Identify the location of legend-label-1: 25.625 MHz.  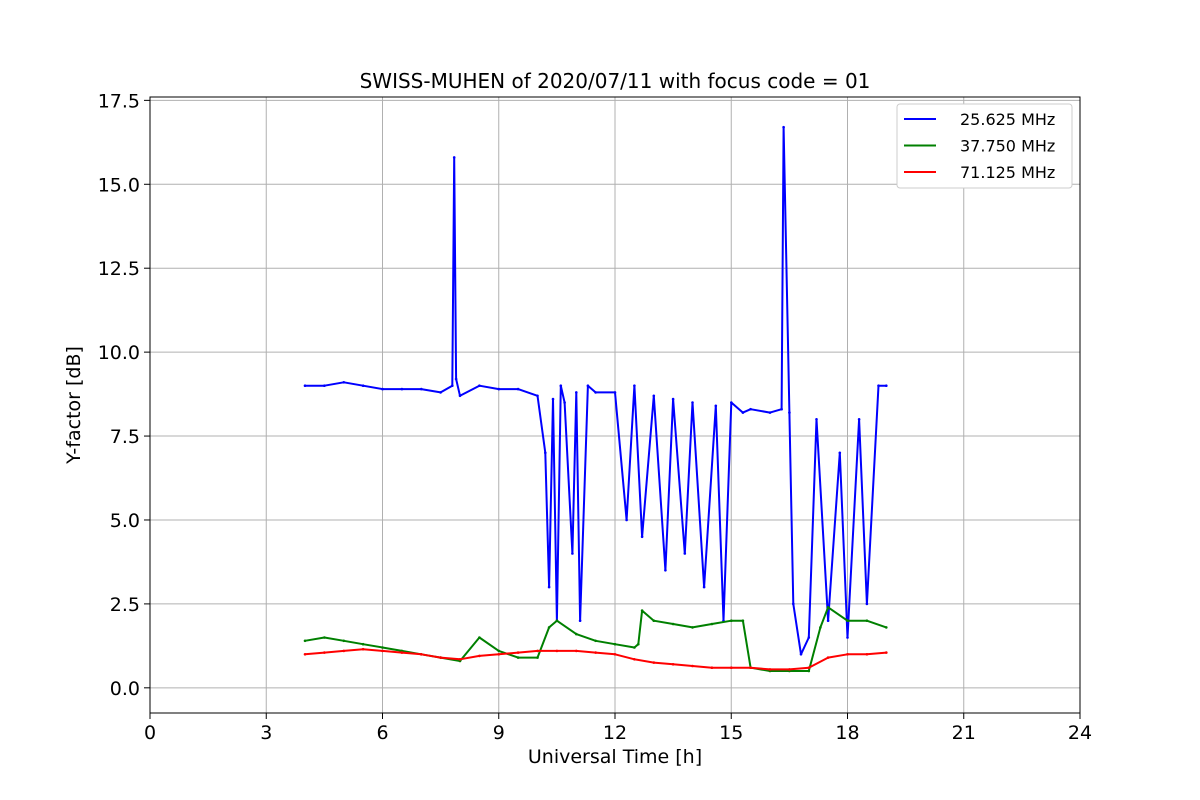
(1007, 119).